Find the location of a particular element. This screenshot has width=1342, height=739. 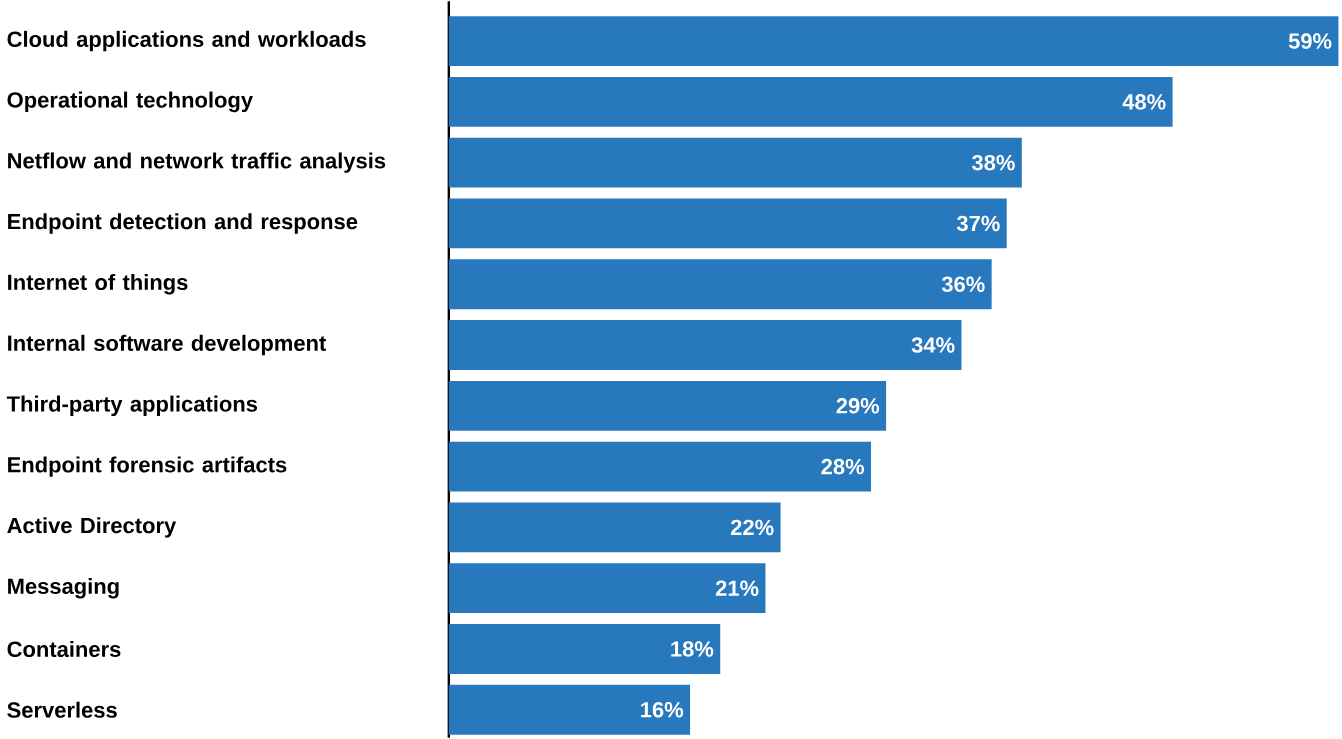

data-label: 18% is located at coordinates (692, 649).